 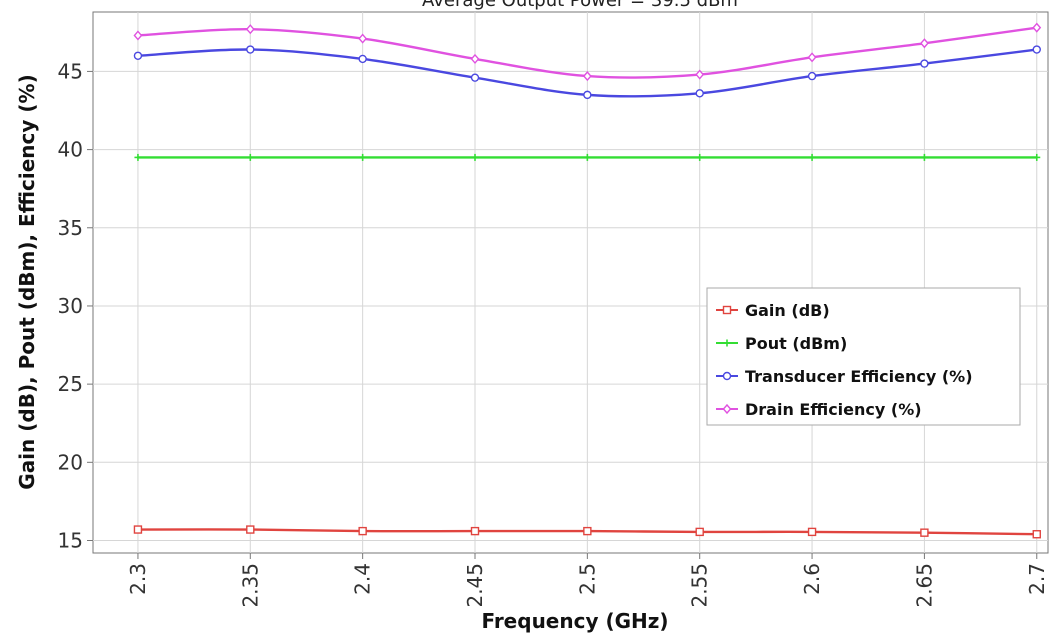 What do you see at coordinates (70, 384) in the screenshot?
I see `y-tick-label: 25` at bounding box center [70, 384].